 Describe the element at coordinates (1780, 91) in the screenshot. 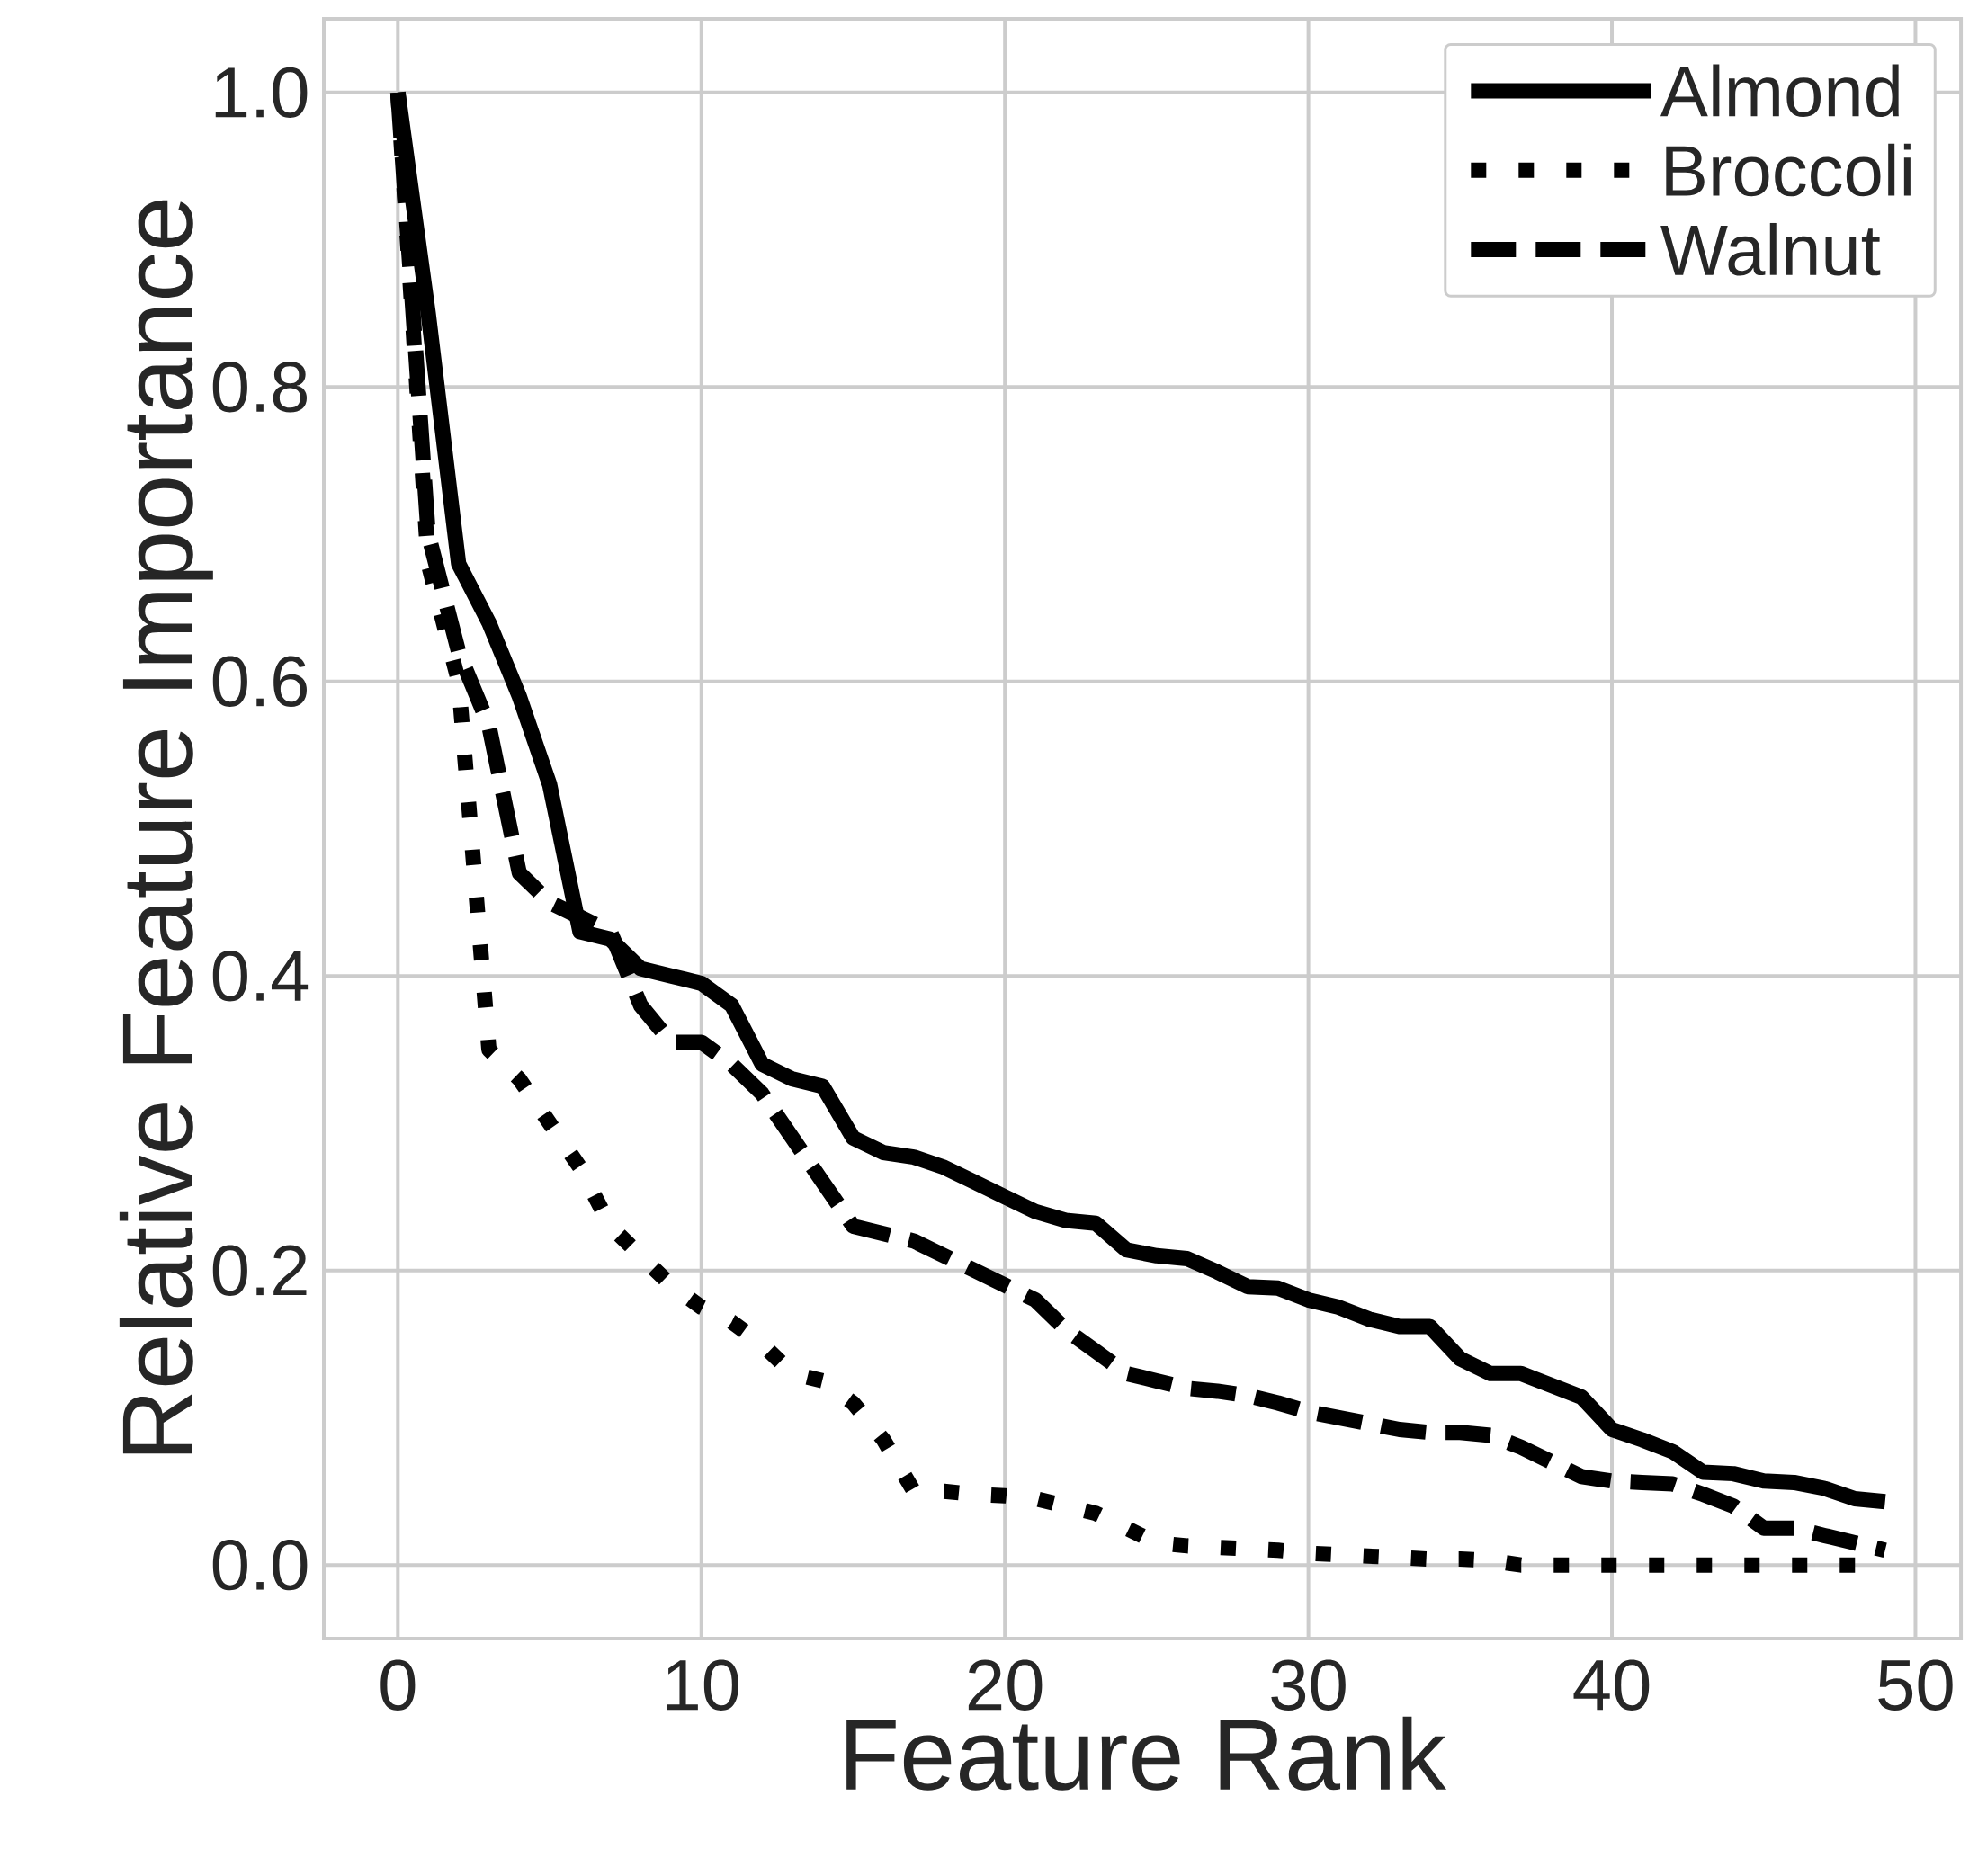

I see `legend-label: Almond` at that location.